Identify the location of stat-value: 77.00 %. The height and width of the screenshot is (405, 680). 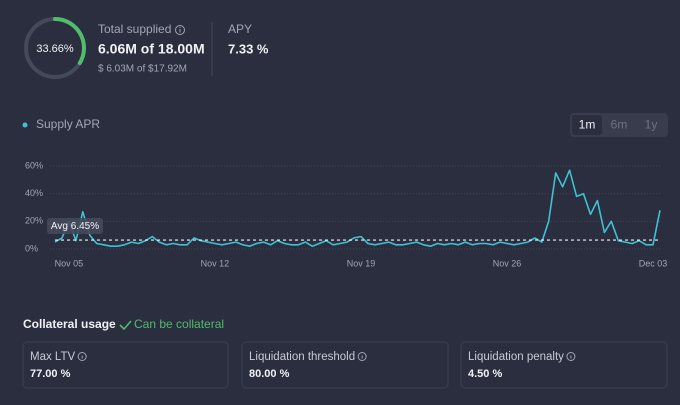
(50, 374).